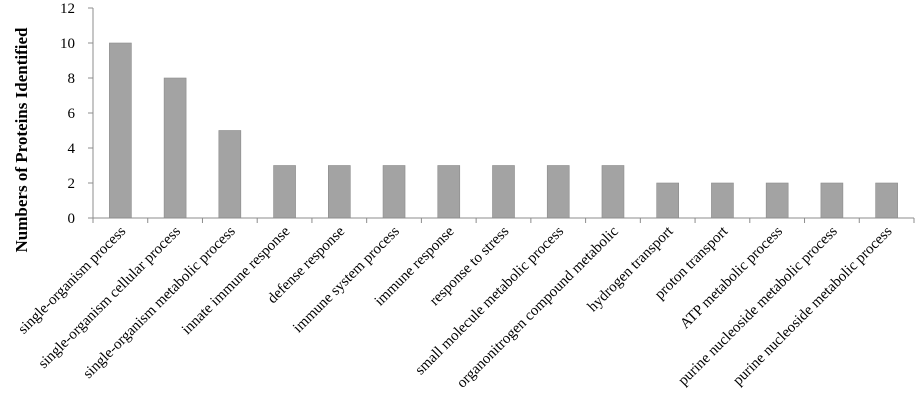  I want to click on y-tick-label: 2, so click(72, 184).